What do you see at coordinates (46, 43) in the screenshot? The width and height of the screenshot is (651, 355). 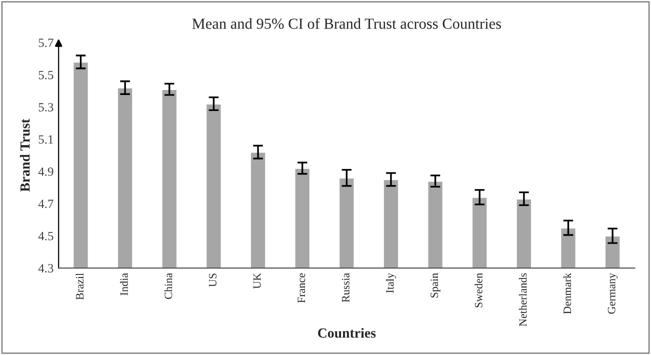 I see `y-tick-label: 5.7` at bounding box center [46, 43].